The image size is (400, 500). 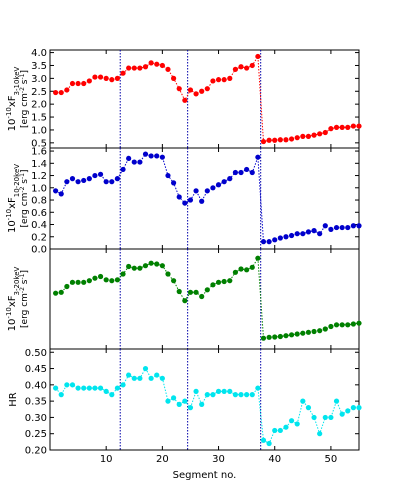 I want to click on panel-2-ytick-label: 1.4, so click(x=39, y=164).